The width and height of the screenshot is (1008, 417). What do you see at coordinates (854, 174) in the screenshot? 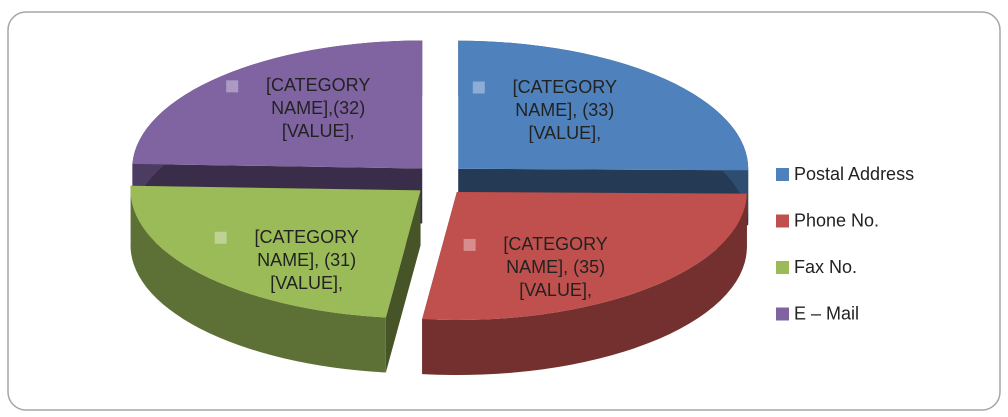
I see `legend-label: Postal Address` at bounding box center [854, 174].